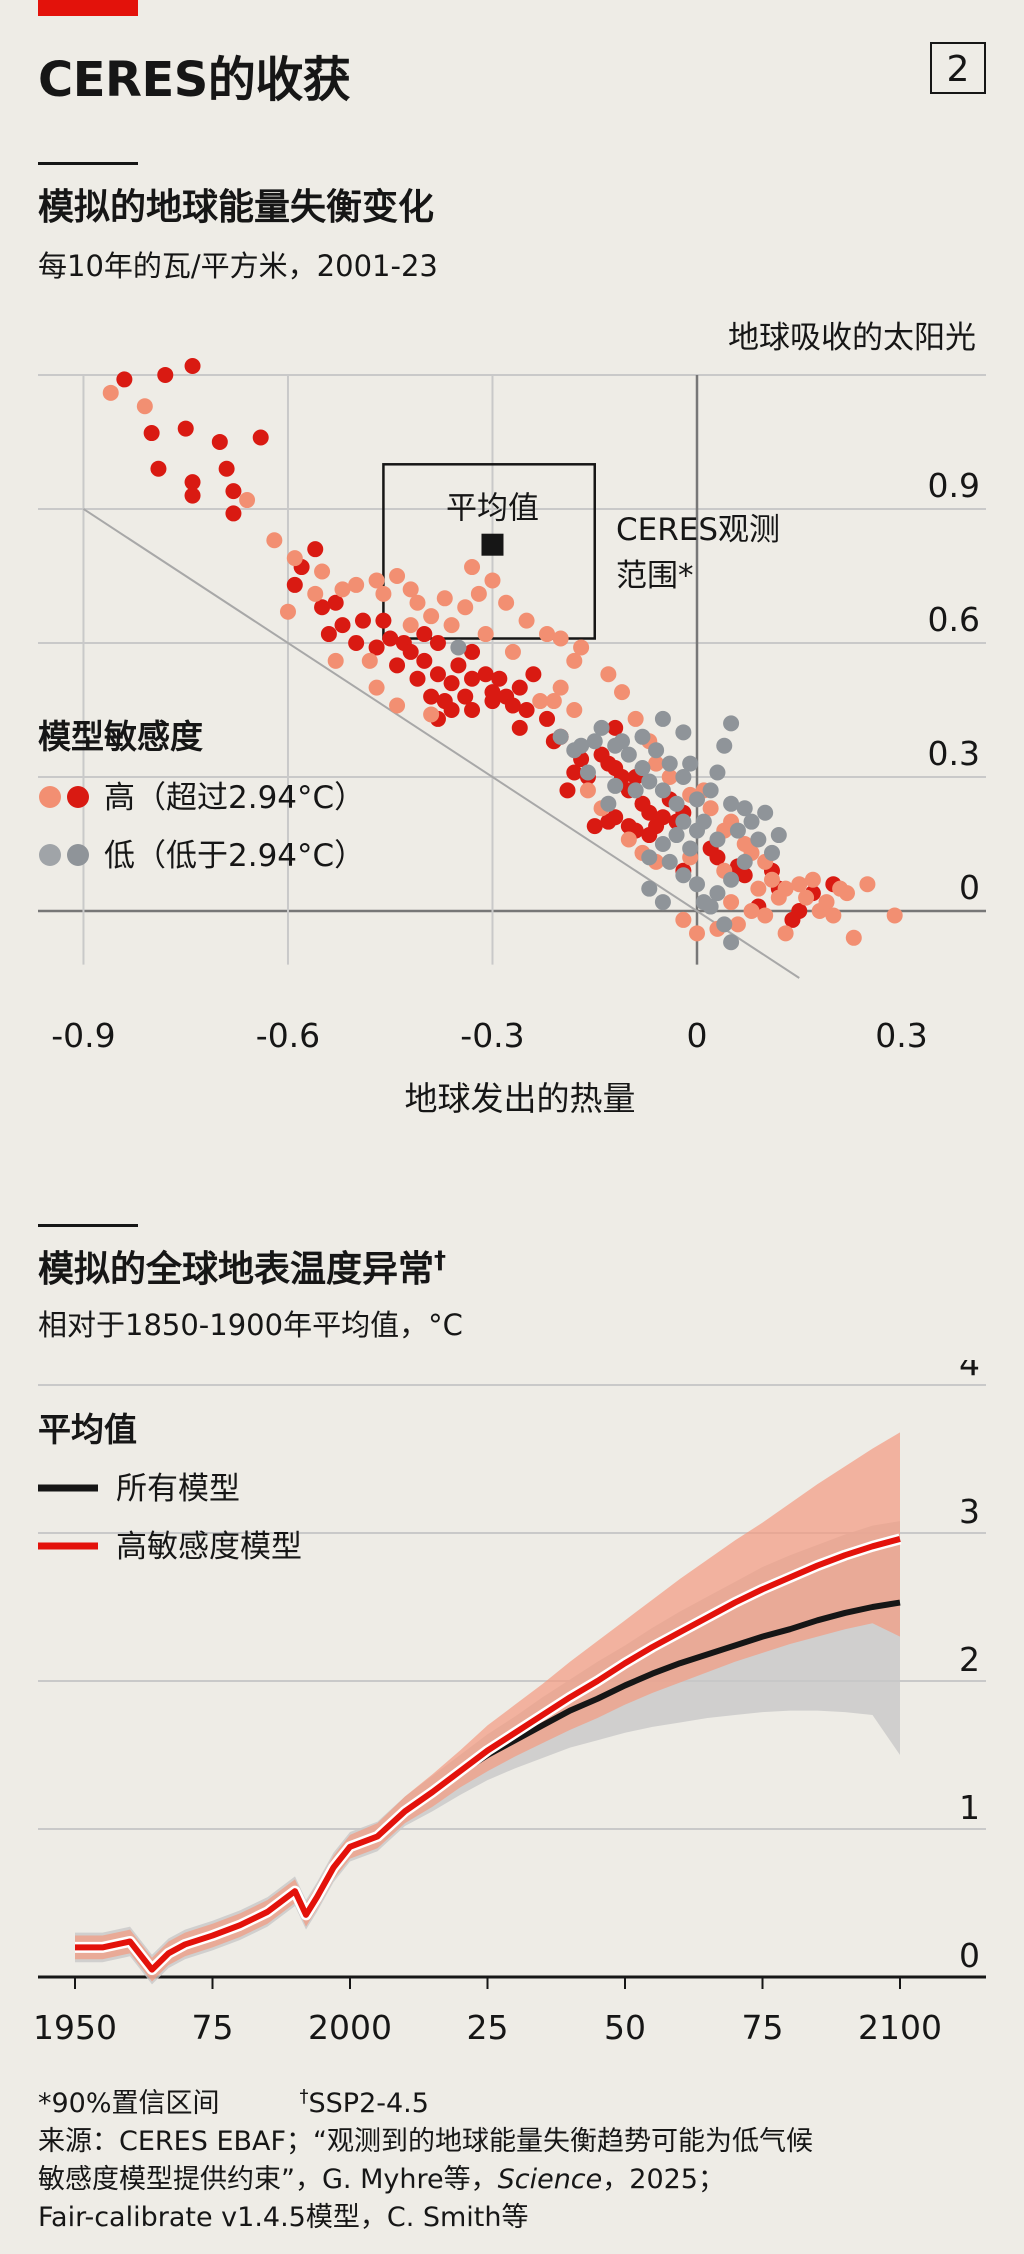 This screenshot has width=1024, height=2254. What do you see at coordinates (236, 1269) in the screenshot?
I see `chart2-title-text: 模拟的全球地表温度异常` at bounding box center [236, 1269].